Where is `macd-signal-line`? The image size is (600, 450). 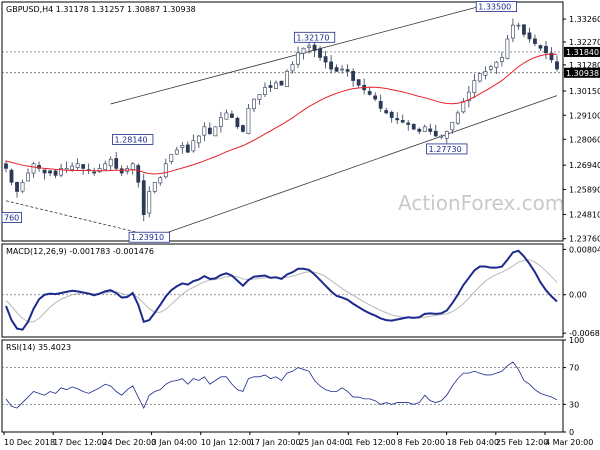
macd-signal-line is located at coordinates (281, 291).